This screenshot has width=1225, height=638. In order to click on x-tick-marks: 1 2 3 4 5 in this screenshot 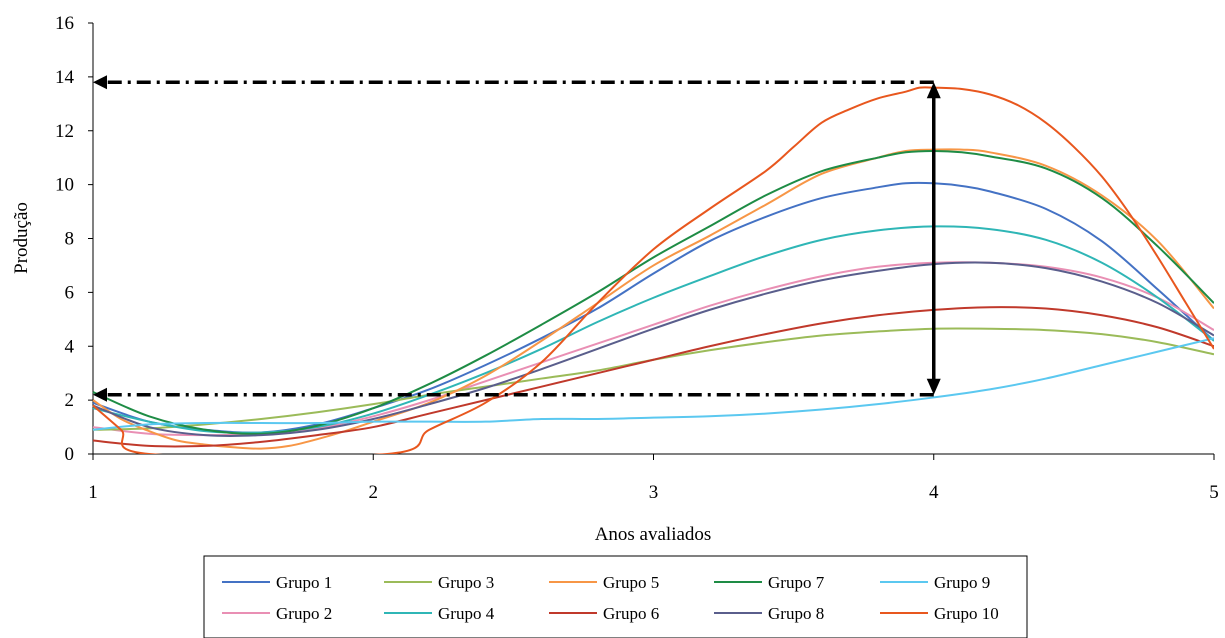, I will do `click(653, 478)`.